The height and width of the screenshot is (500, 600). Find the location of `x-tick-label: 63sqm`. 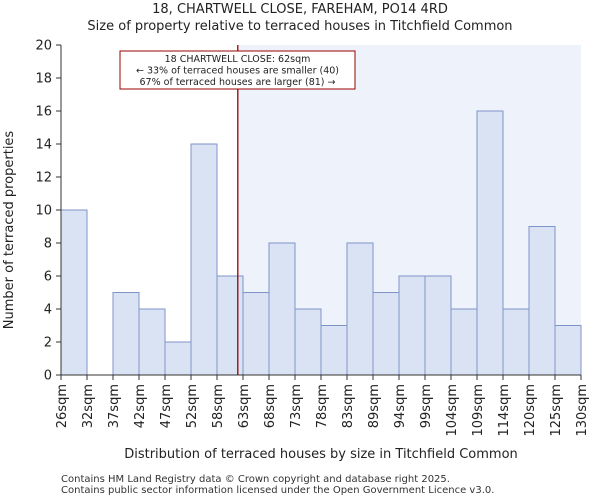

x-tick-label: 63sqm is located at coordinates (244, 406).